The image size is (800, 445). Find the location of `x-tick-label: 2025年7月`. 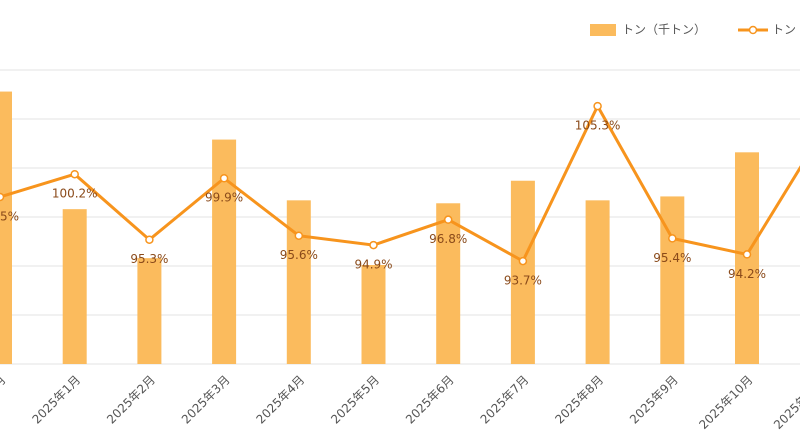

x-tick-label: 2025年7月 is located at coordinates (505, 400).